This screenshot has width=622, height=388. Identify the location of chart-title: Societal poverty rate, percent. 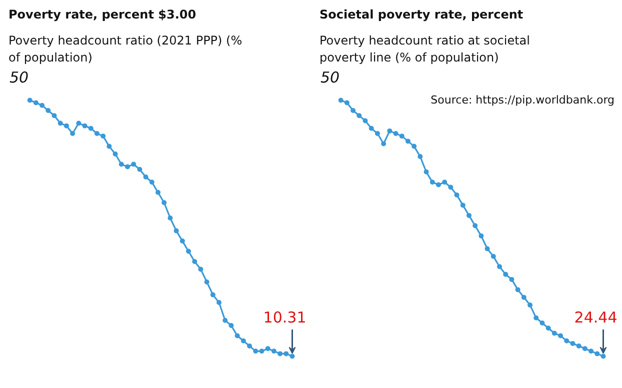
(422, 15).